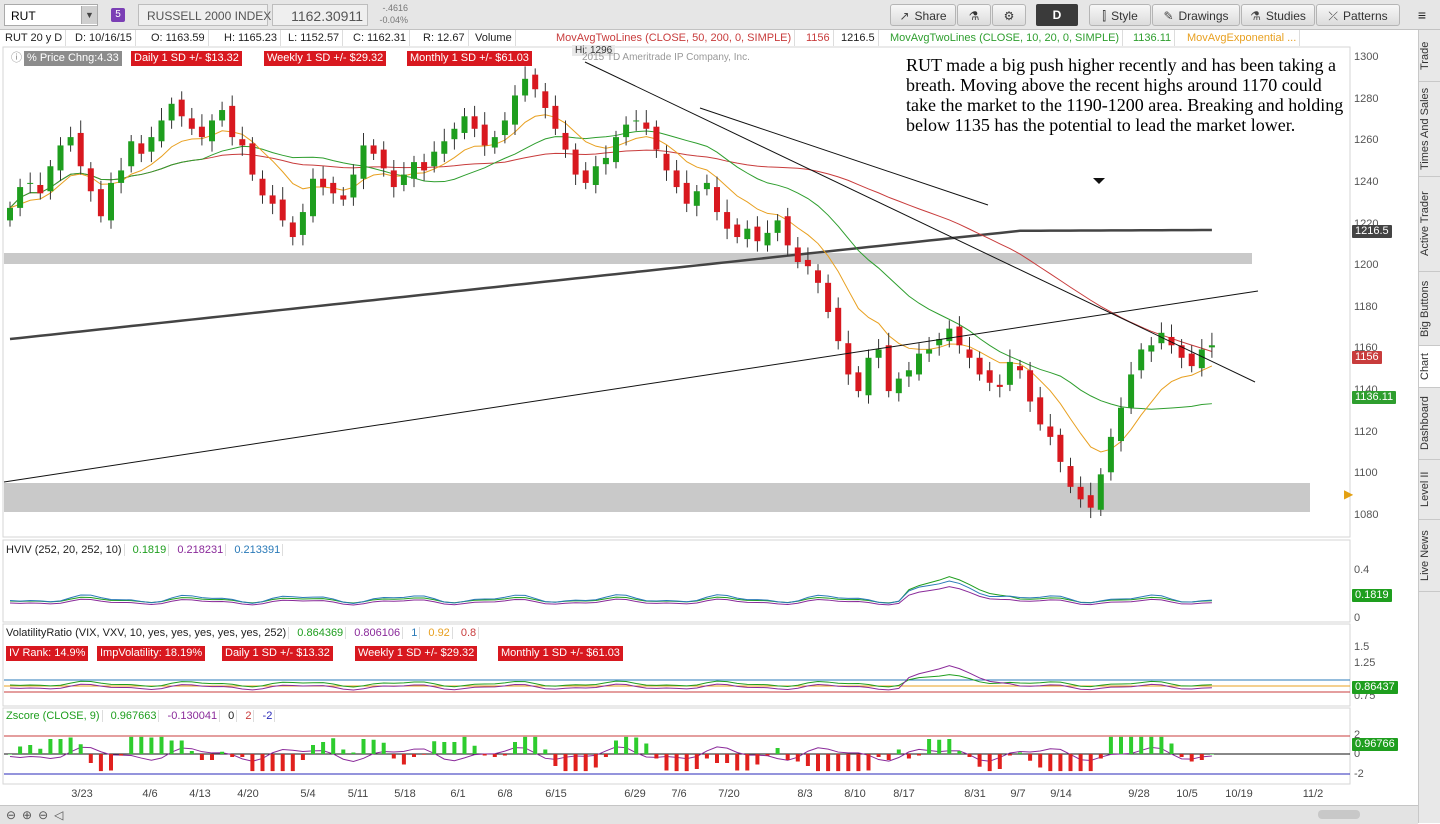 The height and width of the screenshot is (824, 1440). Describe the element at coordinates (1429, 56) in the screenshot. I see `sidebar-tab-trade: Trade` at that location.